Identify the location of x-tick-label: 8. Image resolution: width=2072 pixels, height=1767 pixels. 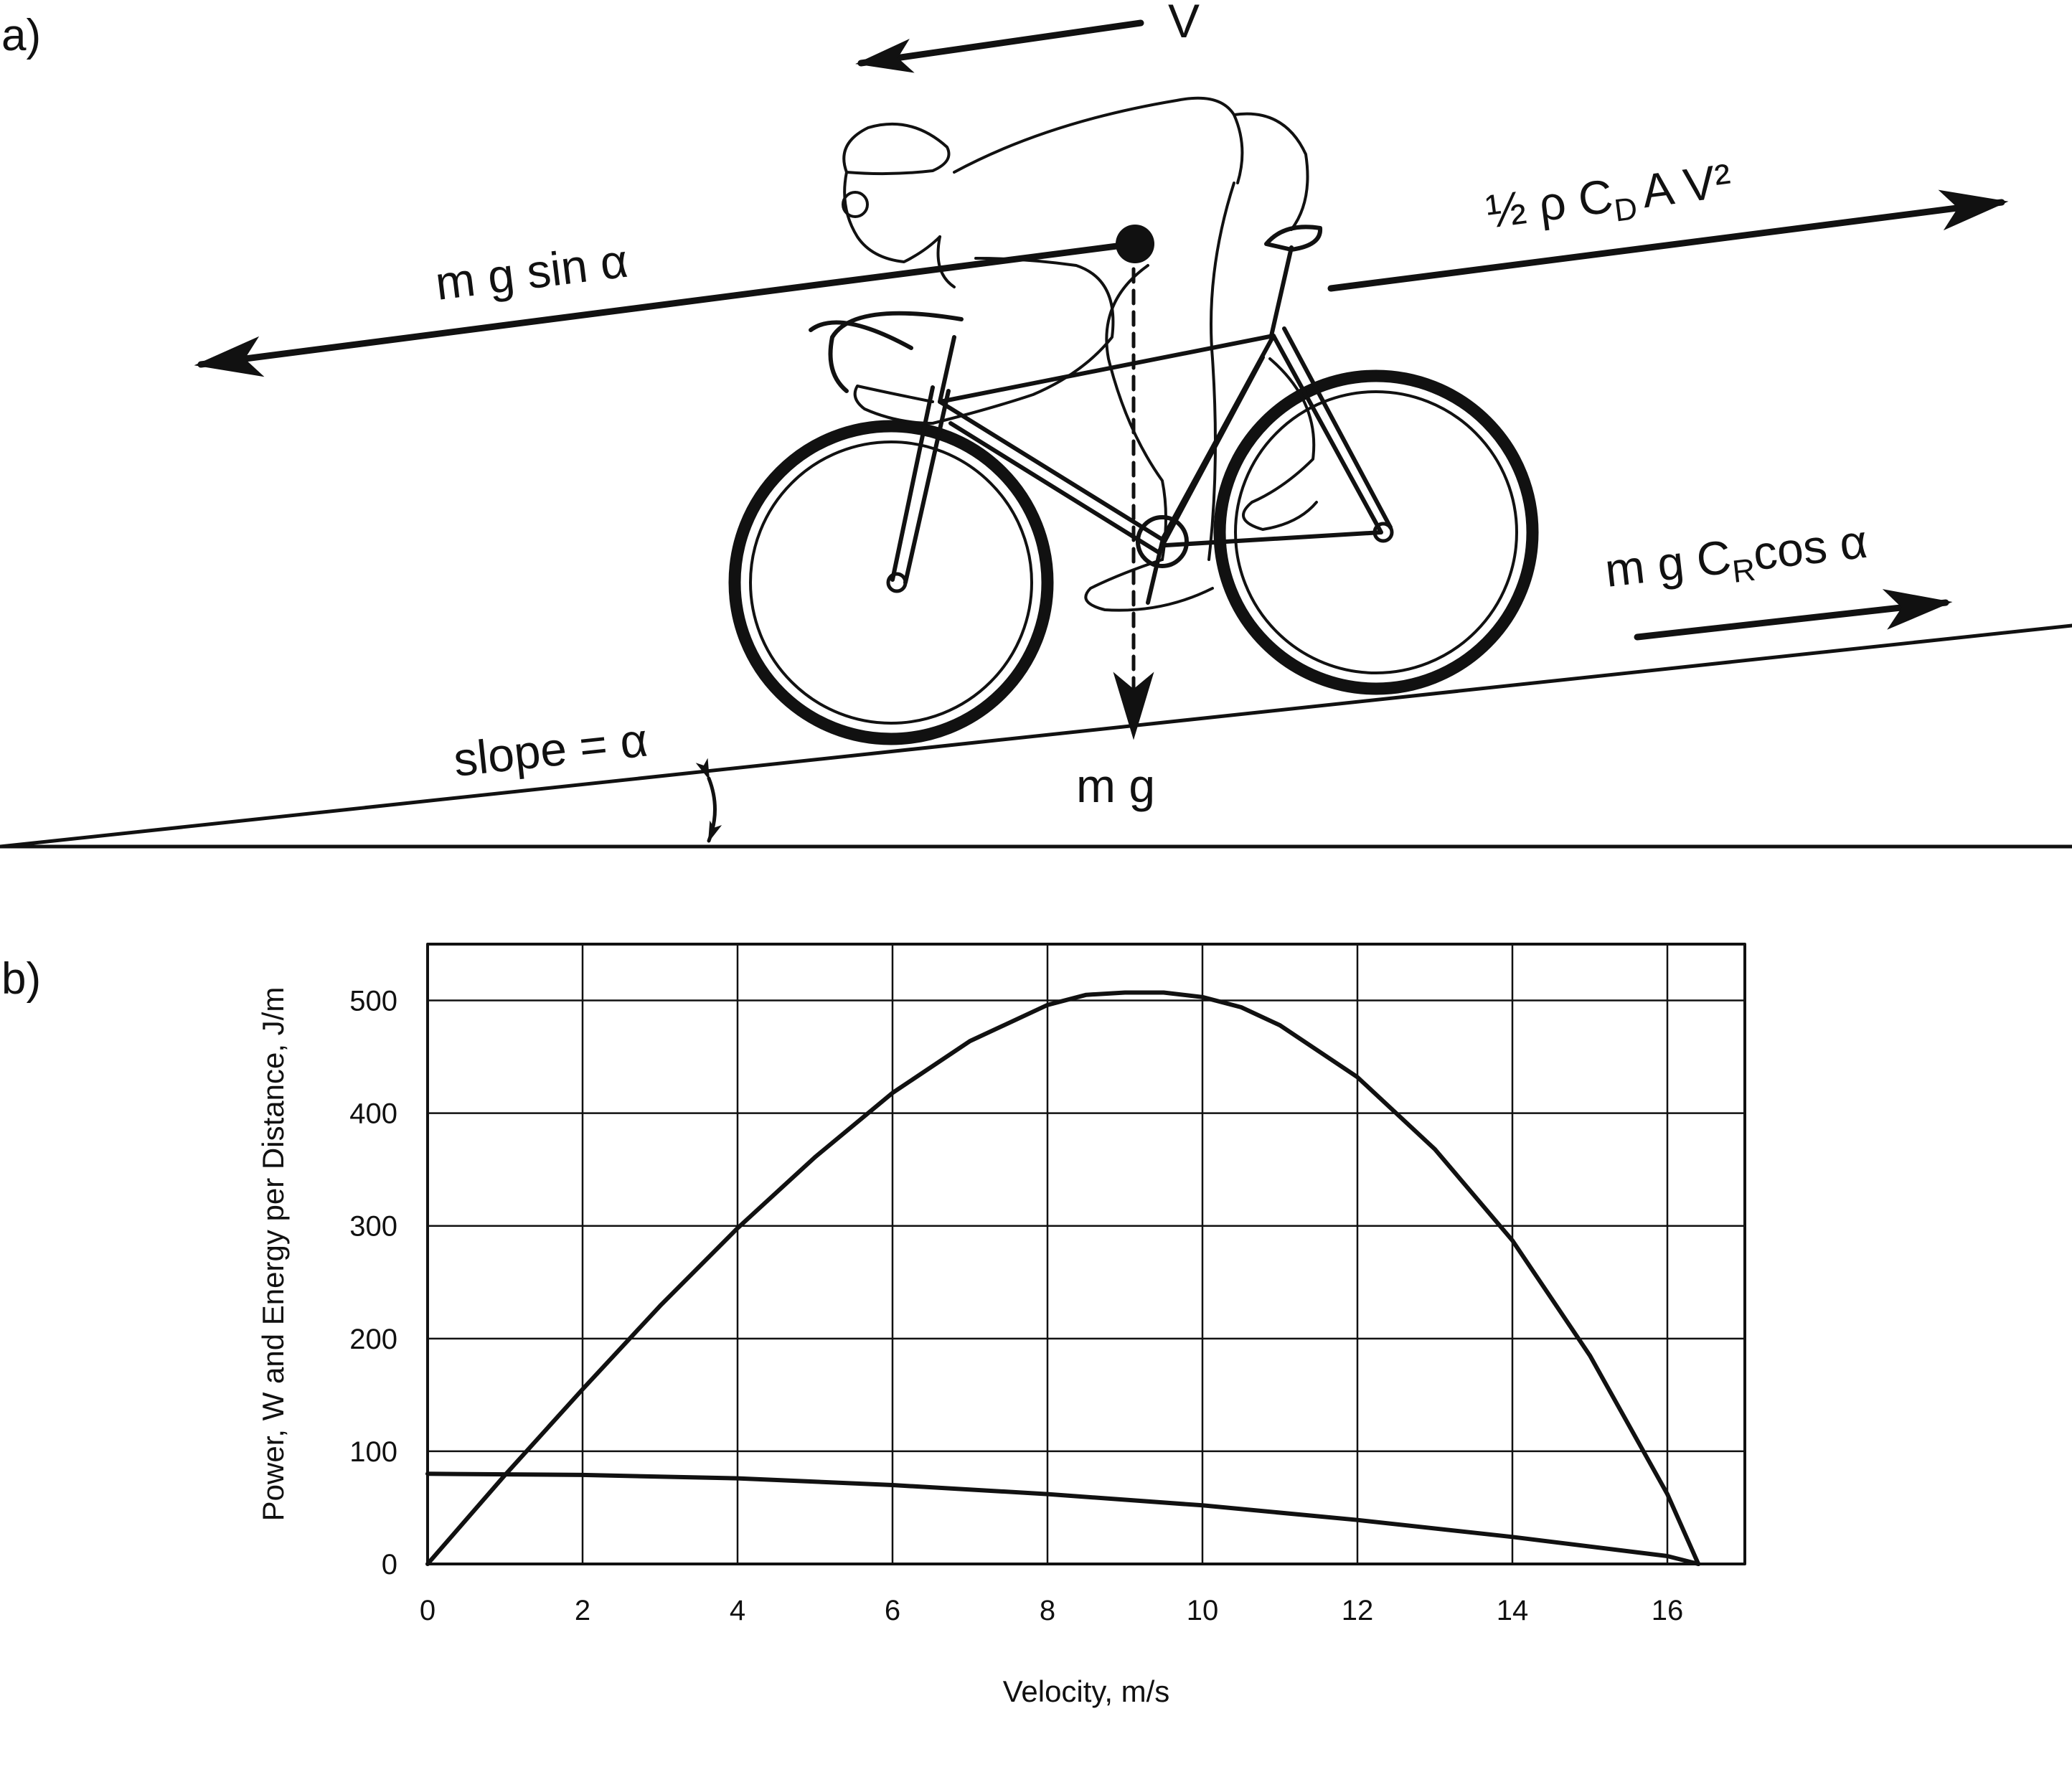
(1047, 1610).